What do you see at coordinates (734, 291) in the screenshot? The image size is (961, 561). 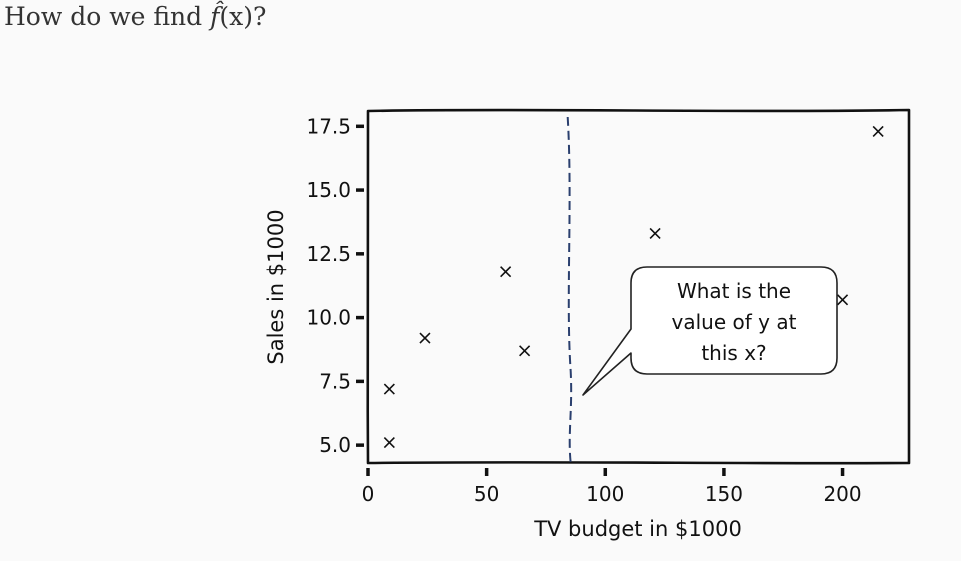 I see `callout-text-line: What is the` at bounding box center [734, 291].